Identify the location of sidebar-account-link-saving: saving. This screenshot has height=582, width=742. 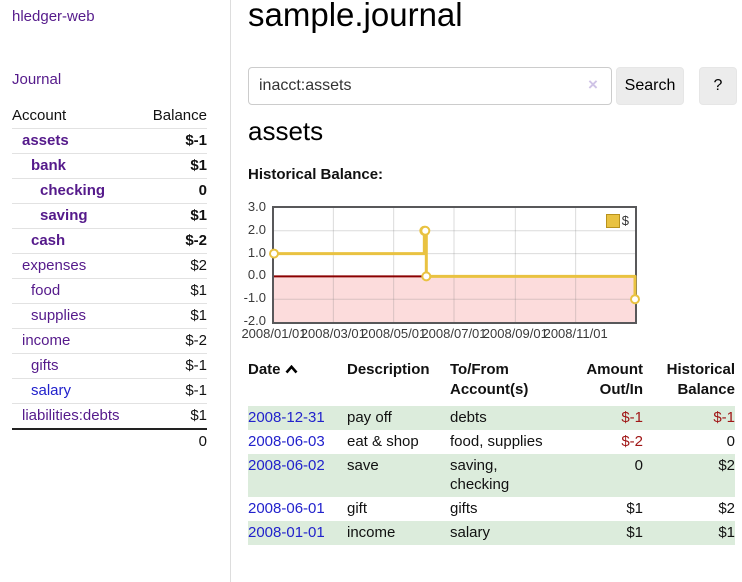
(64, 215).